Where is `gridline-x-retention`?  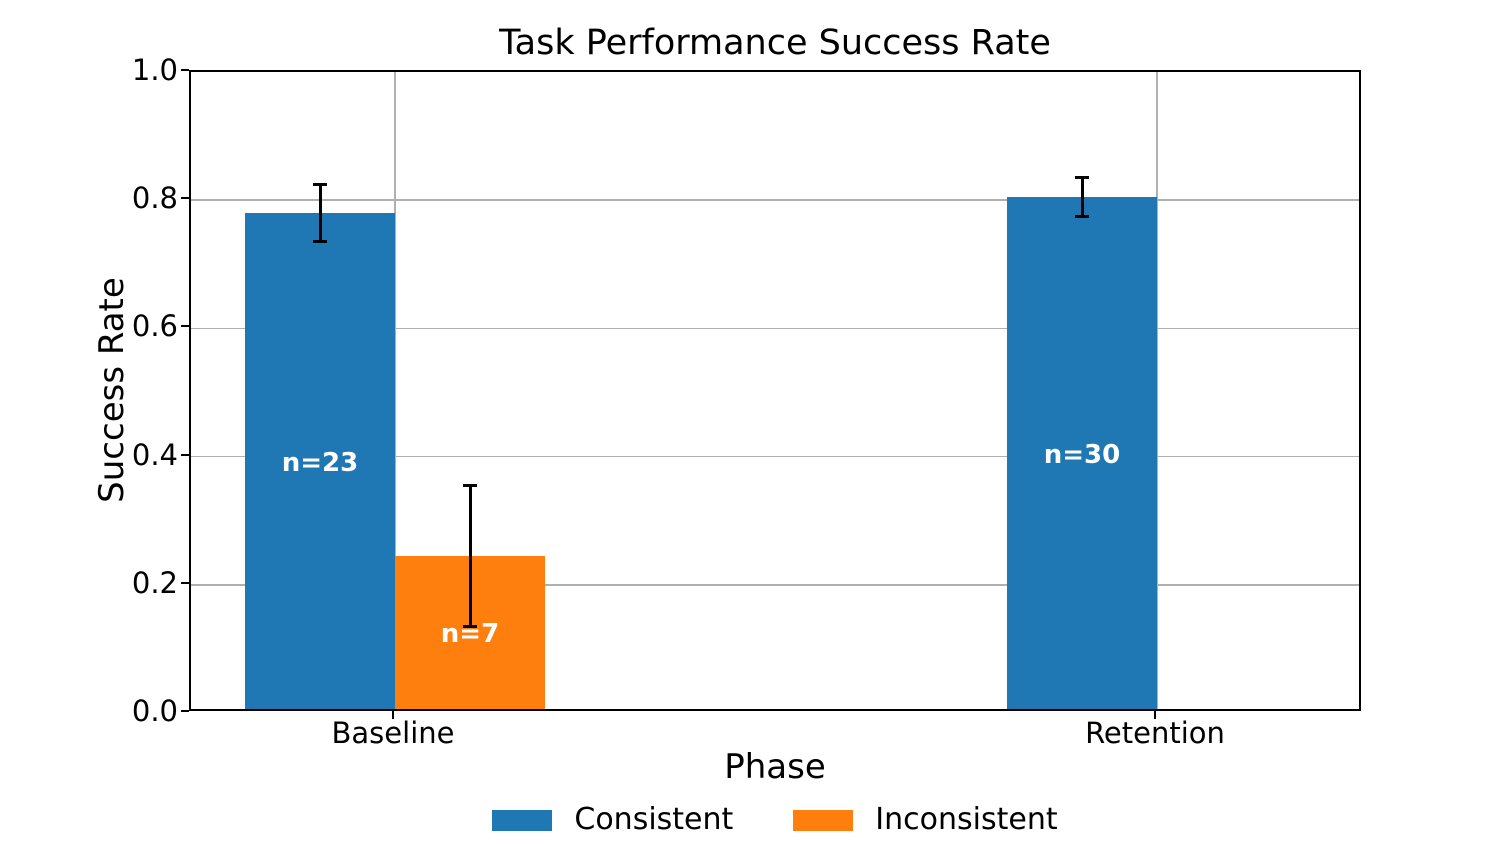 gridline-x-retention is located at coordinates (1157, 390).